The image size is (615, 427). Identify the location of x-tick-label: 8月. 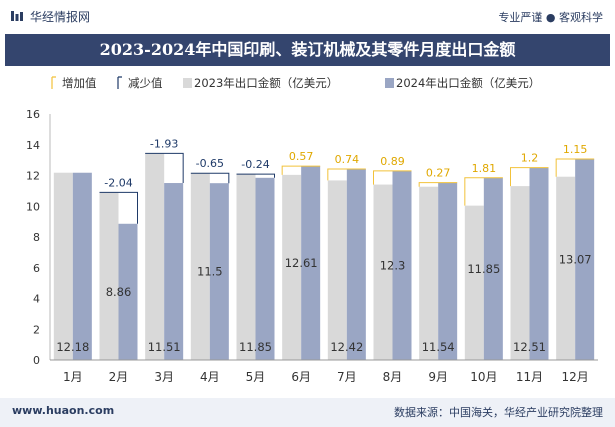
(393, 377).